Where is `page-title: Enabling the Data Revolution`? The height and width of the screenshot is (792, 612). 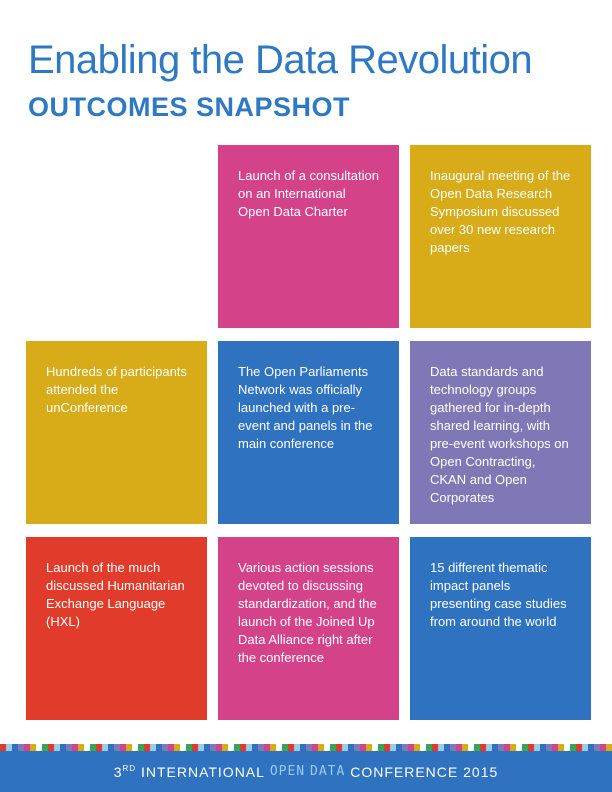
page-title: Enabling the Data Revolution is located at coordinates (280, 60).